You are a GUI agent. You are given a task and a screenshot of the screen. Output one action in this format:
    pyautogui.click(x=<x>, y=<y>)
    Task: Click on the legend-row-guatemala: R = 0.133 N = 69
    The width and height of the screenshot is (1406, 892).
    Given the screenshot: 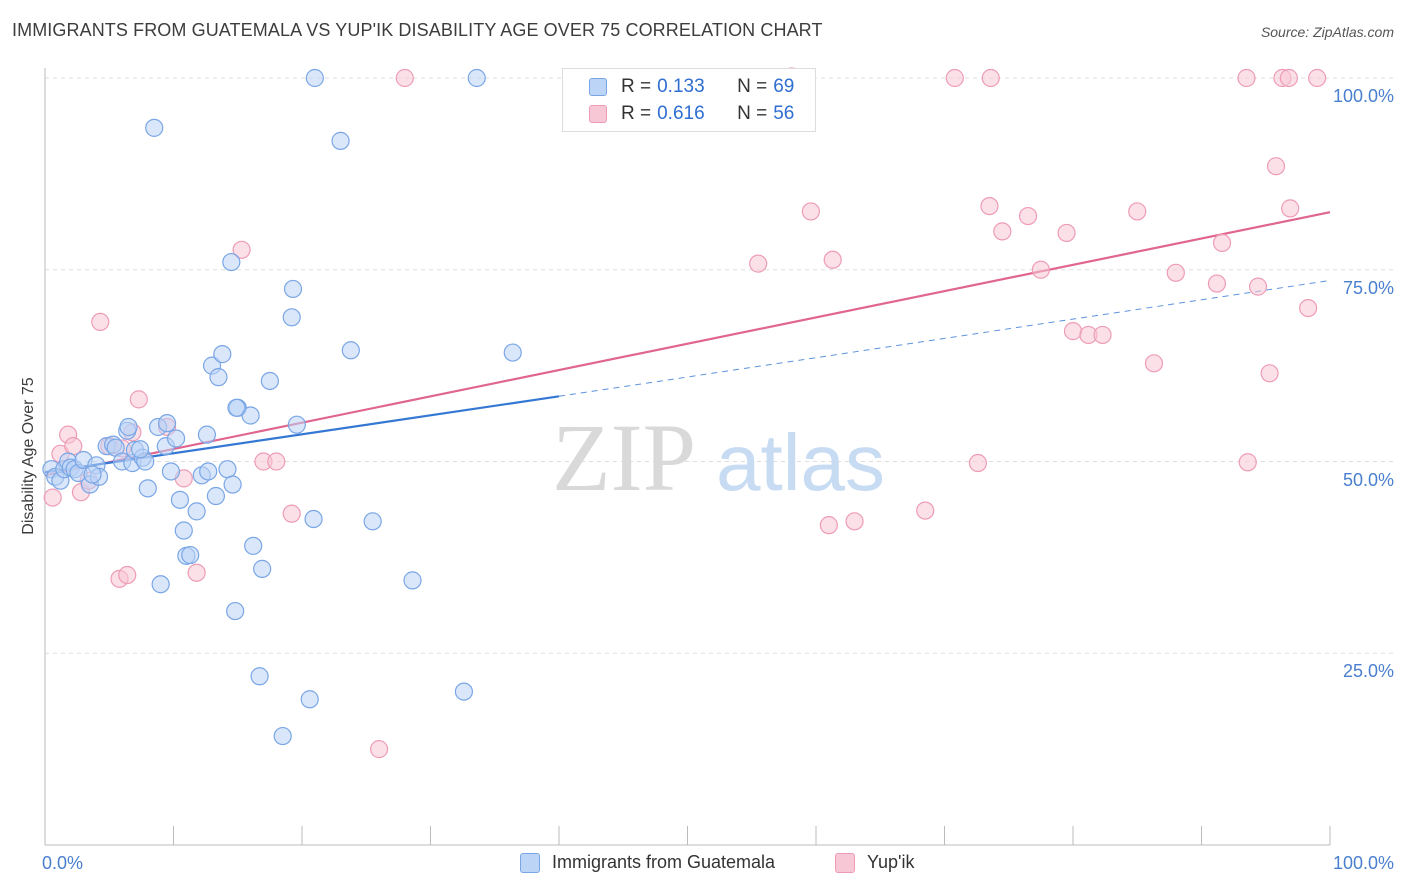 What is the action you would take?
    pyautogui.click(x=691, y=87)
    